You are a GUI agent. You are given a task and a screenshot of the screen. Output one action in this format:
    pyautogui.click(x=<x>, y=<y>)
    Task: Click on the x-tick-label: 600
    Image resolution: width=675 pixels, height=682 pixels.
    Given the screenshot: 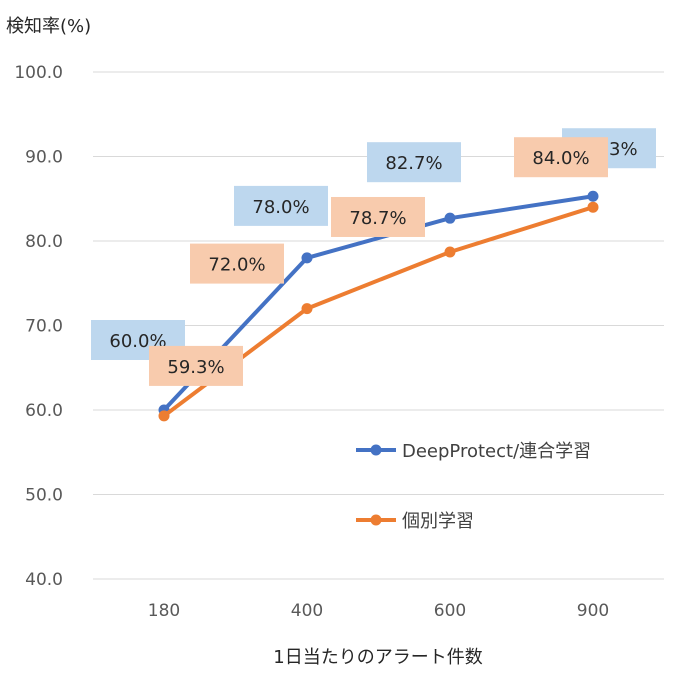 What is the action you would take?
    pyautogui.click(x=450, y=611)
    